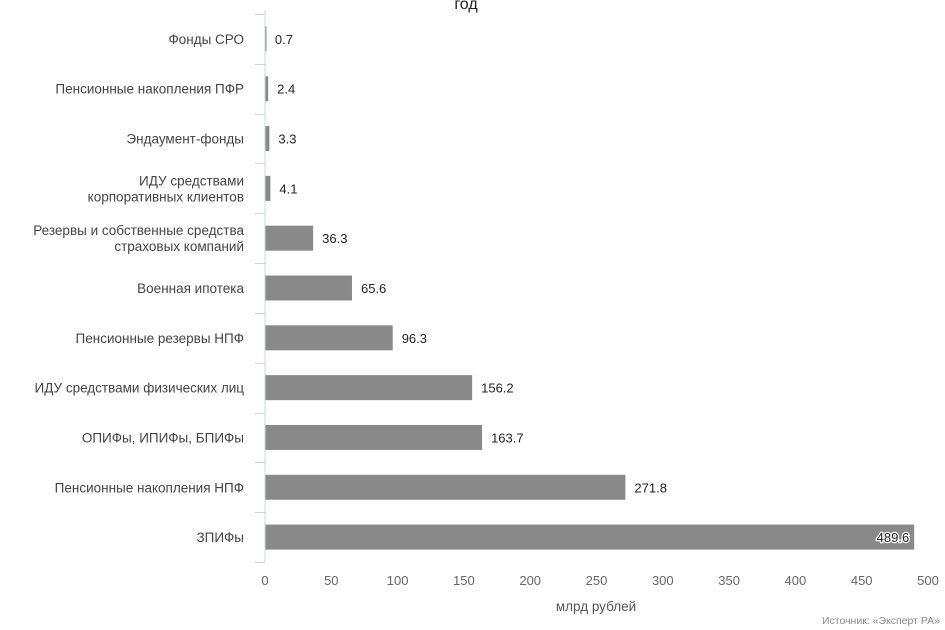 The height and width of the screenshot is (630, 945). What do you see at coordinates (373, 288) in the screenshot?
I see `data-label: 65.6` at bounding box center [373, 288].